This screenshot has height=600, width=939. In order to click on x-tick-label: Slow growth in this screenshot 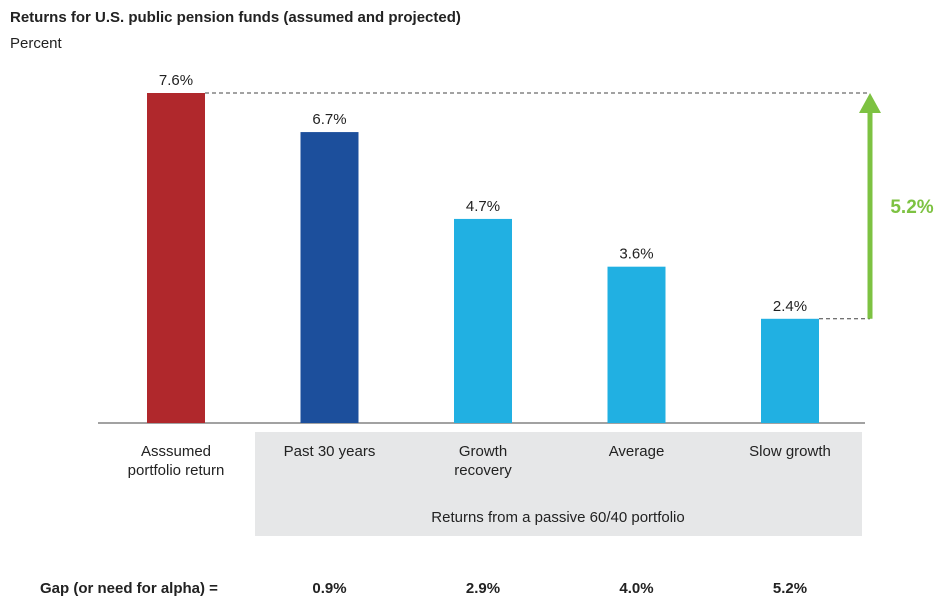, I will do `click(790, 451)`.